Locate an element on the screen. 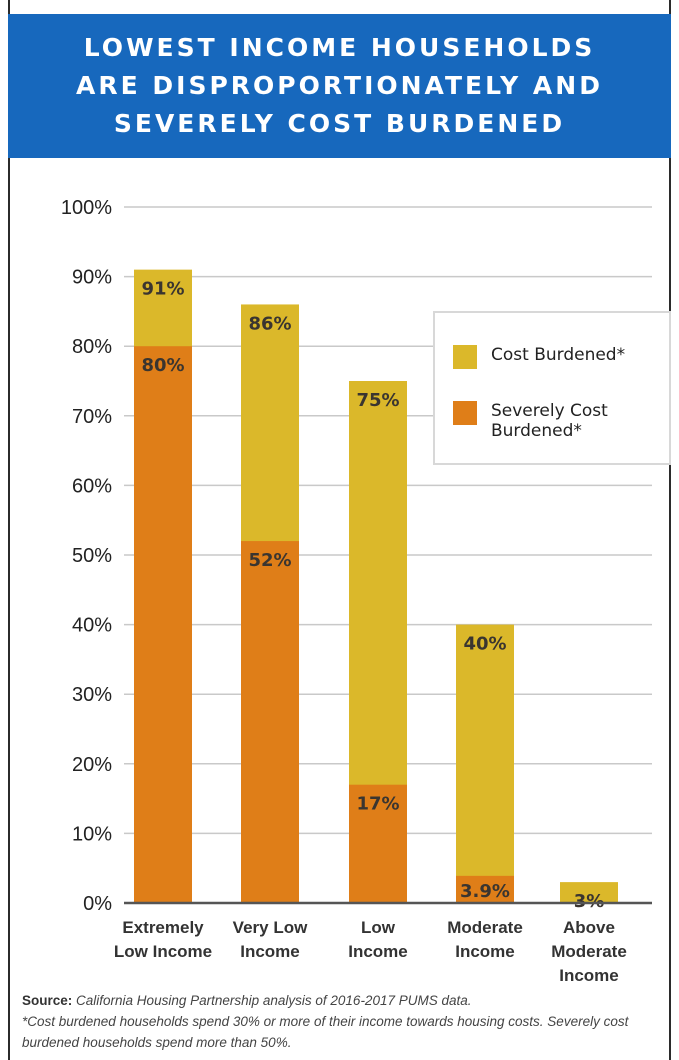  data-label-cost-burdened: 91% is located at coordinates (162, 289).